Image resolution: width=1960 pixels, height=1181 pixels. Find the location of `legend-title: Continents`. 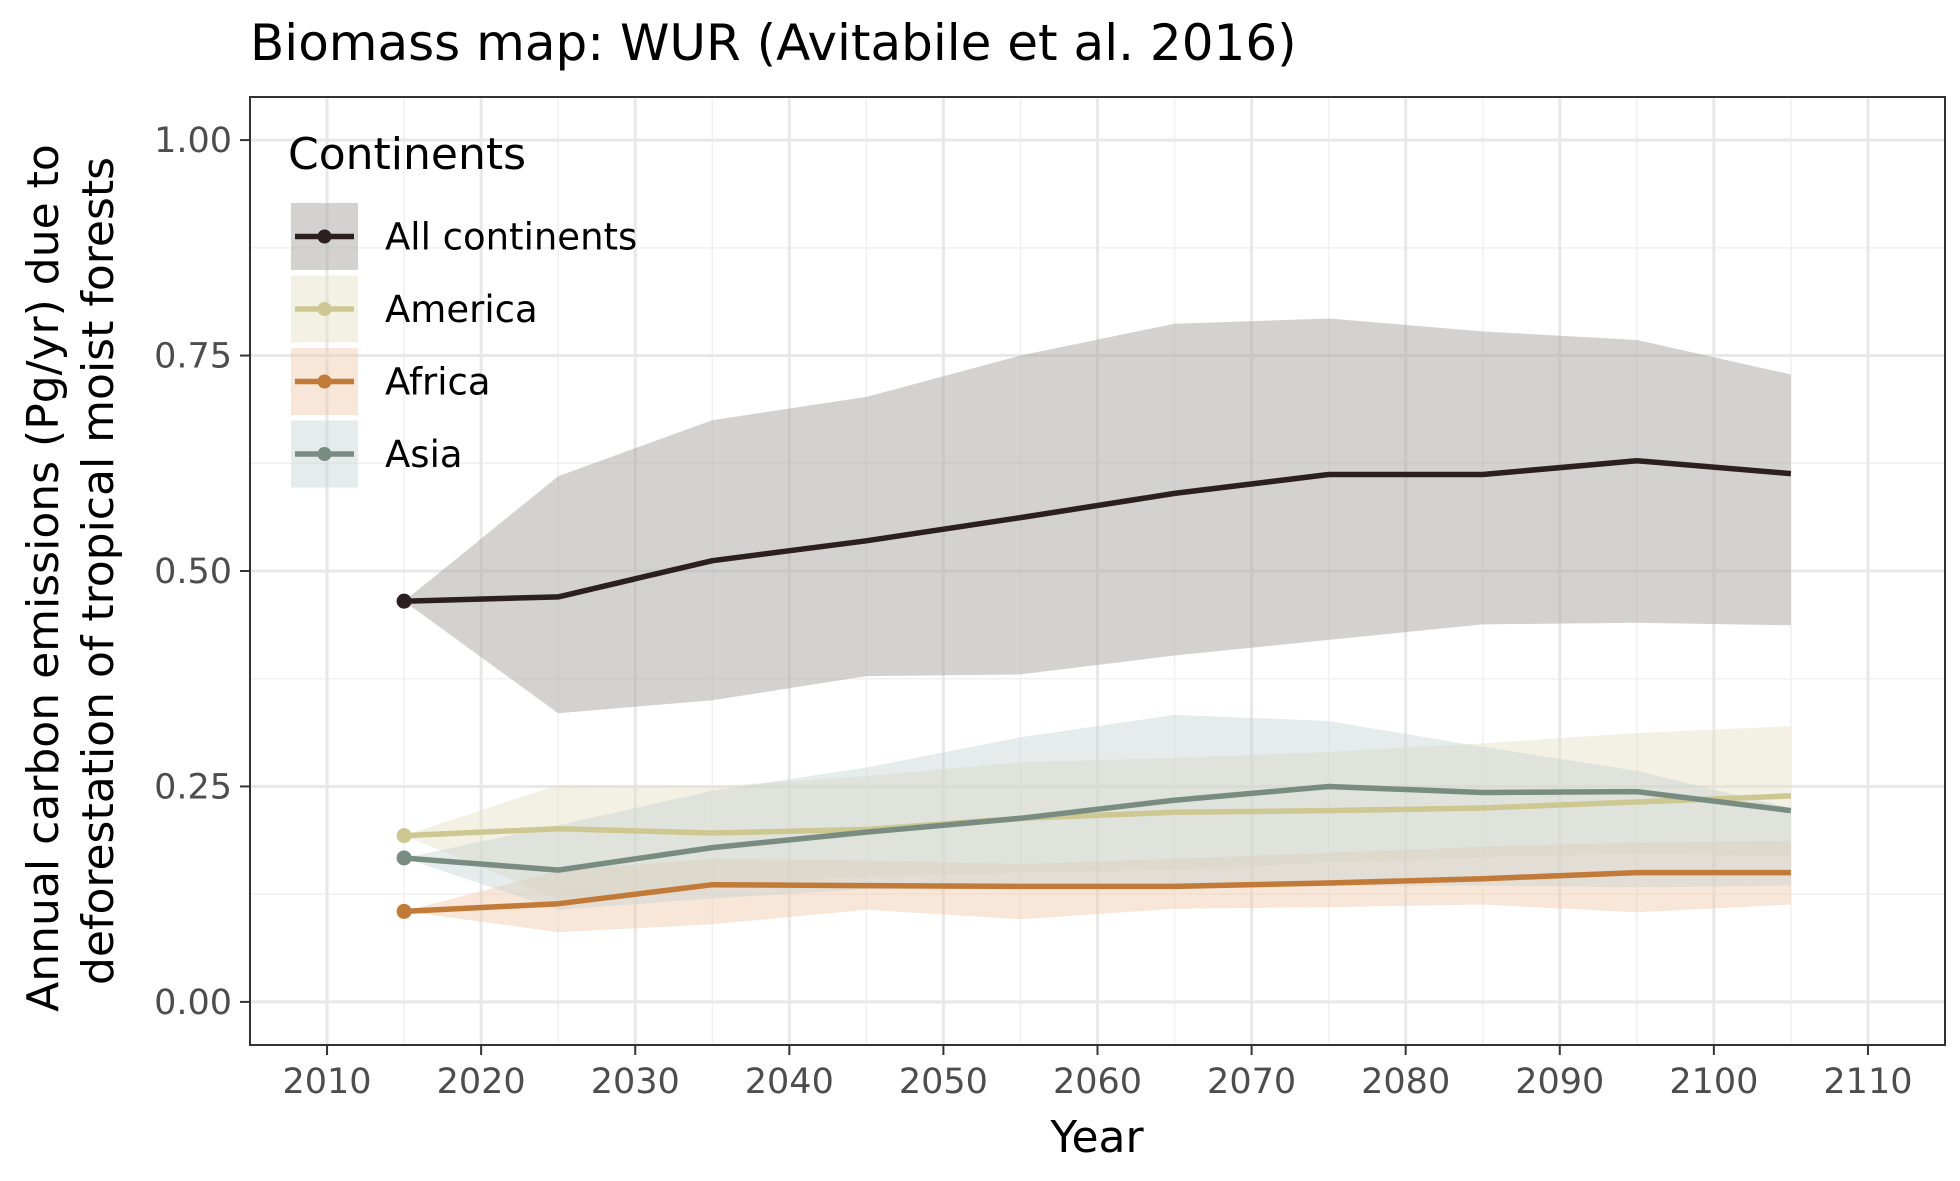

legend-title: Continents is located at coordinates (407, 154).